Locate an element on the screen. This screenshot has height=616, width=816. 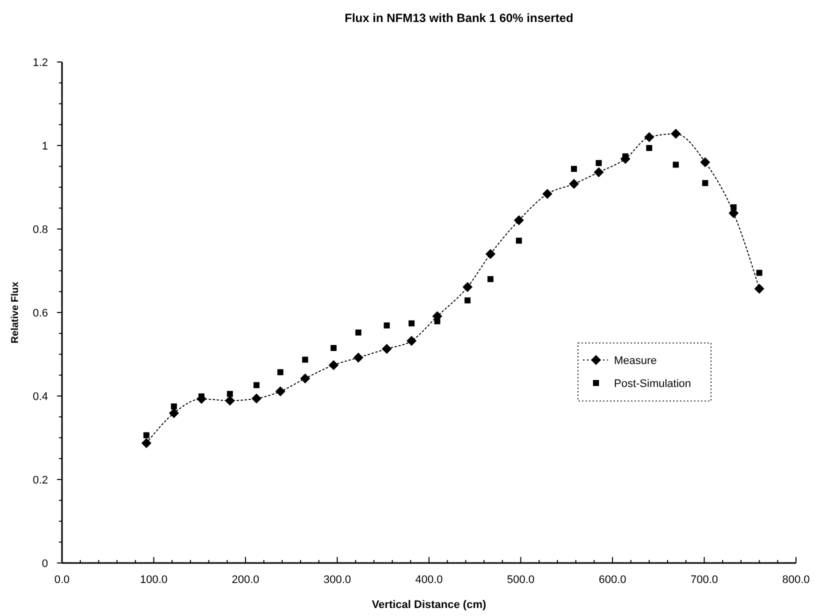
legend-label: Post-Simulation is located at coordinates (653, 384).